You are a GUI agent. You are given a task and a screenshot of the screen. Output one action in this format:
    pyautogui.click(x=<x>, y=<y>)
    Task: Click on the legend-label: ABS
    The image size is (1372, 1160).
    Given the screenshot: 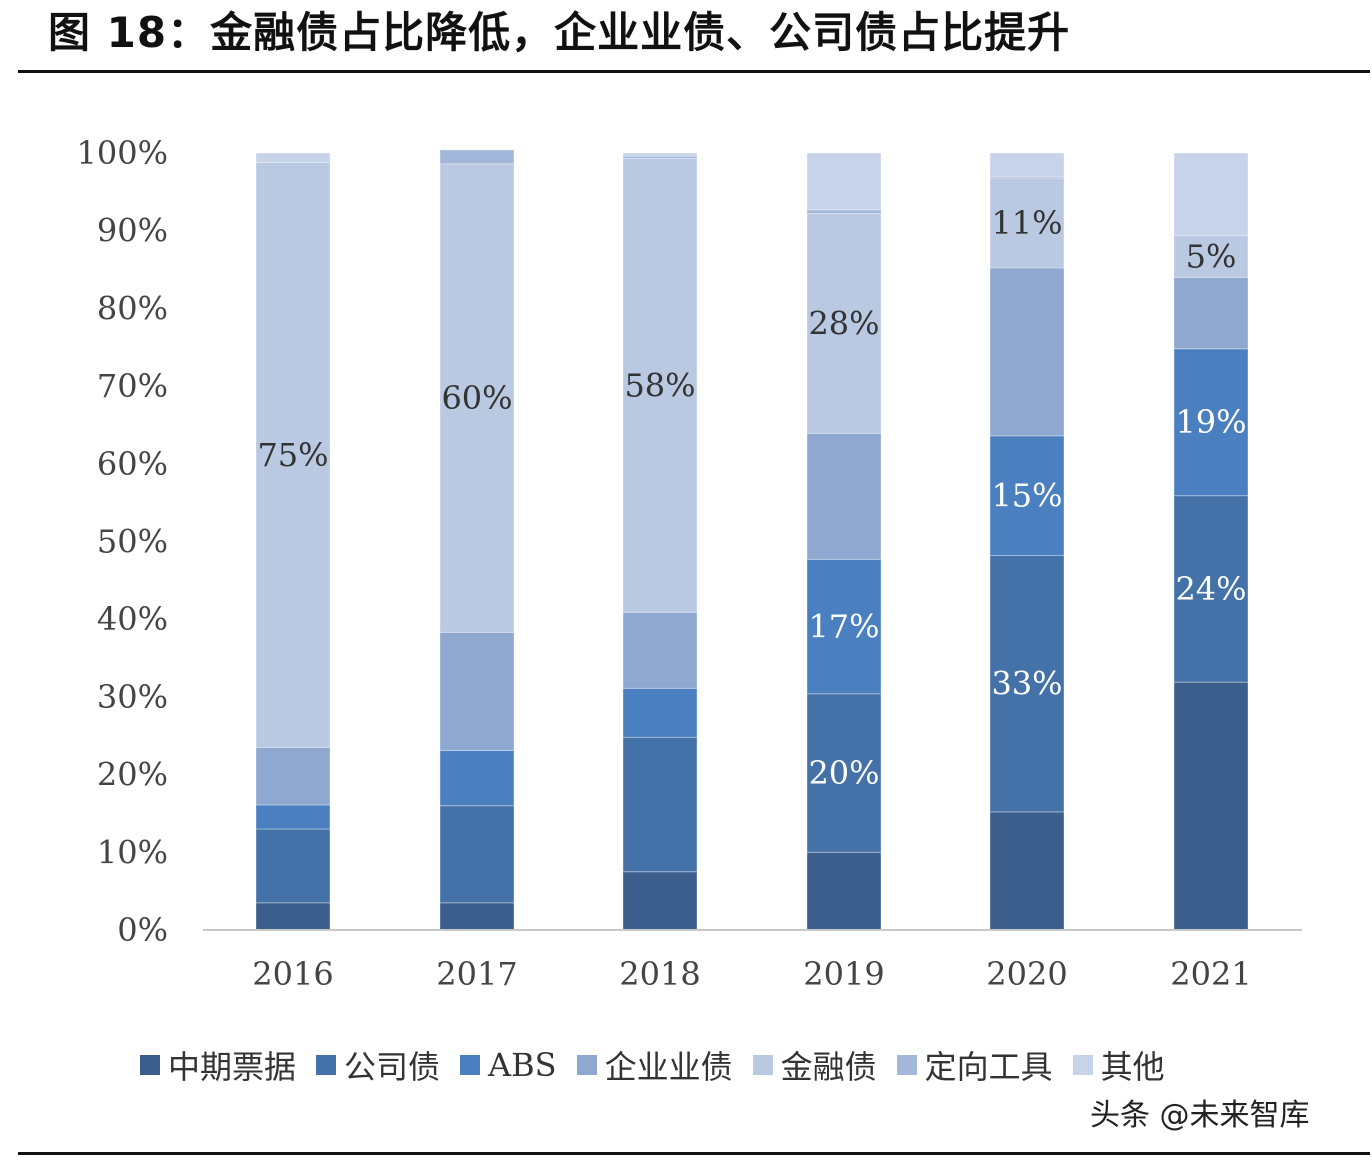 What is the action you would take?
    pyautogui.click(x=522, y=1065)
    